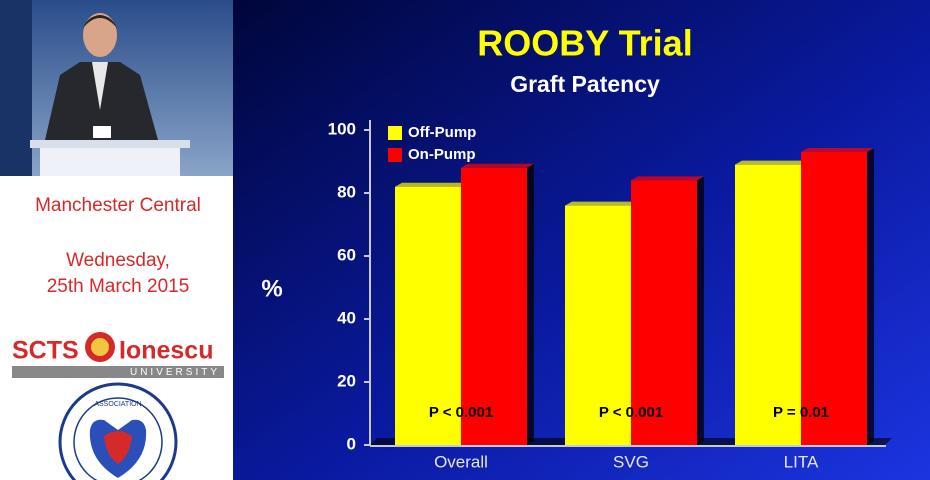  Describe the element at coordinates (175, 372) in the screenshot. I see `logo-sub: UNIVERSITY` at that location.